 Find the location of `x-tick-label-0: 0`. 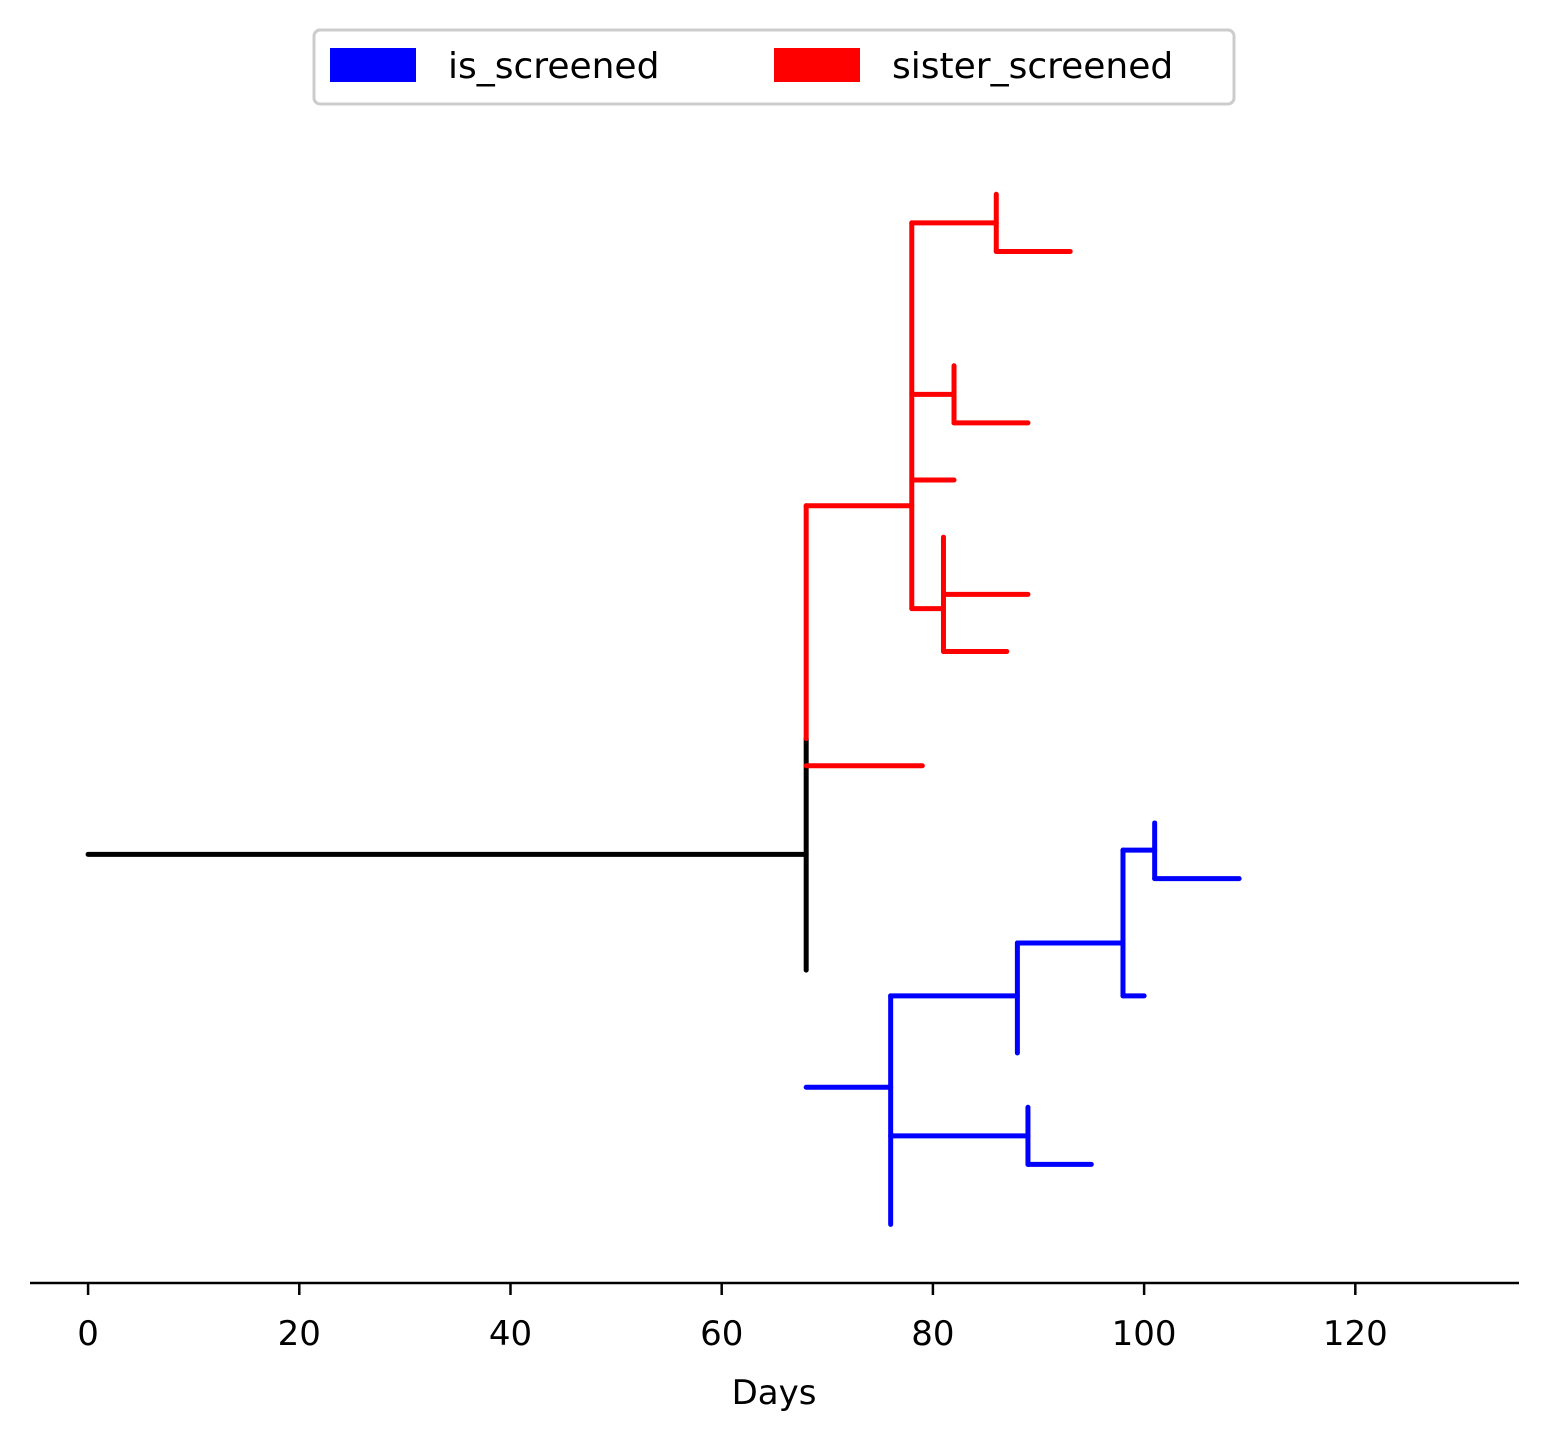

x-tick-label-0: 0 is located at coordinates (88, 1334).